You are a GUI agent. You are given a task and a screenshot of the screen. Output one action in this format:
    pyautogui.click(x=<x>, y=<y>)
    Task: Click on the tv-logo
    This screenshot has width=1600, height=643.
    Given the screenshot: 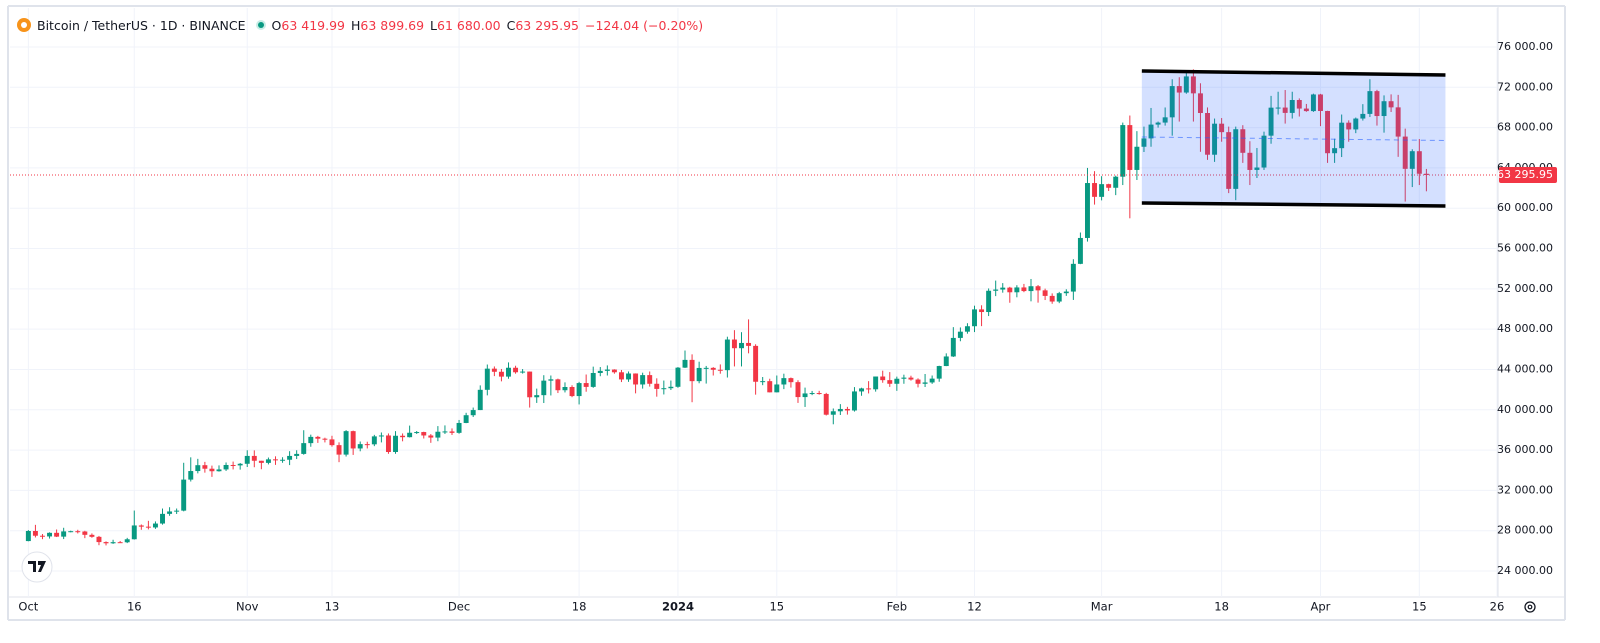 What is the action you would take?
    pyautogui.click(x=37, y=567)
    